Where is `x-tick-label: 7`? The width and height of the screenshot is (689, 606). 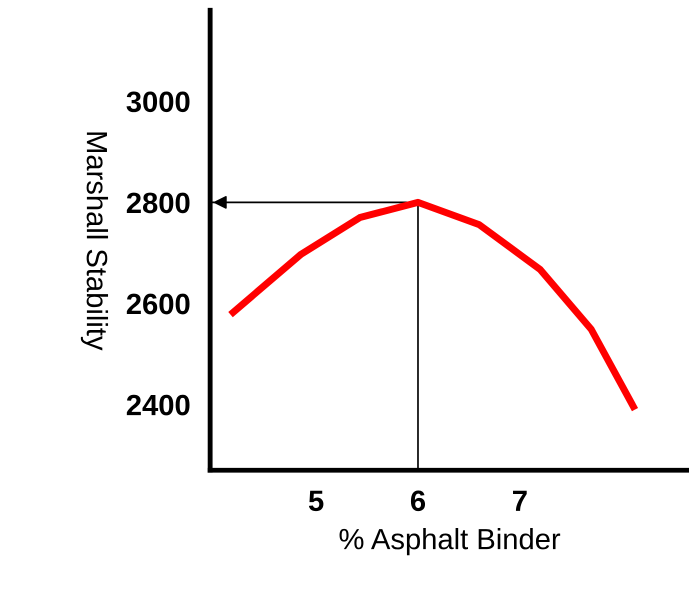 x-tick-label: 7 is located at coordinates (520, 500).